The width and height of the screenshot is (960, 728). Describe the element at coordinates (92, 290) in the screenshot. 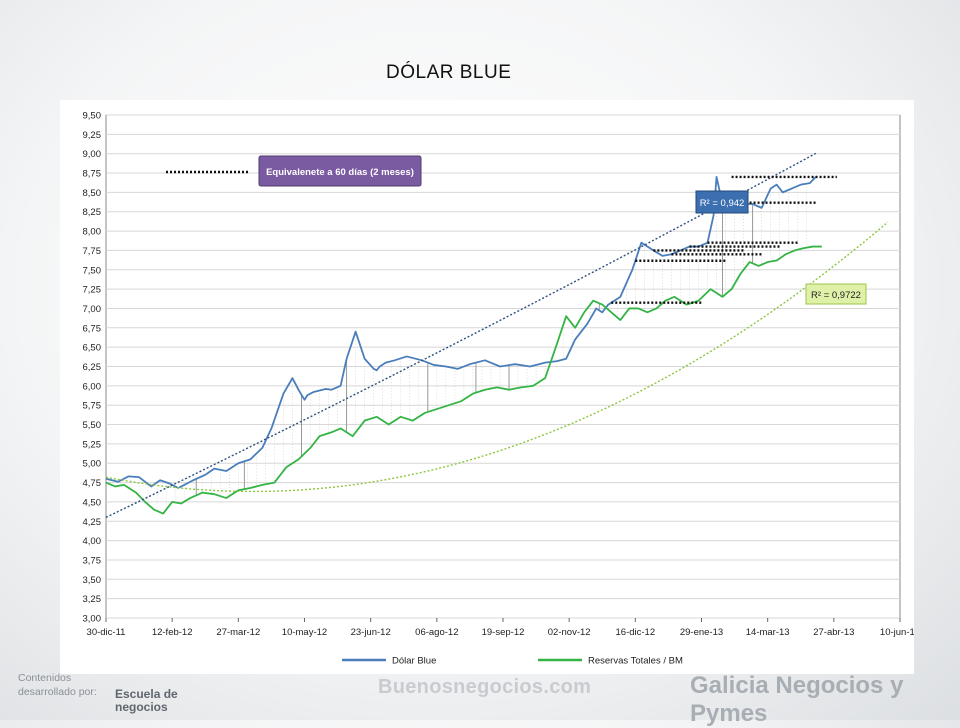

I see `y-tick-label: 7,25` at that location.